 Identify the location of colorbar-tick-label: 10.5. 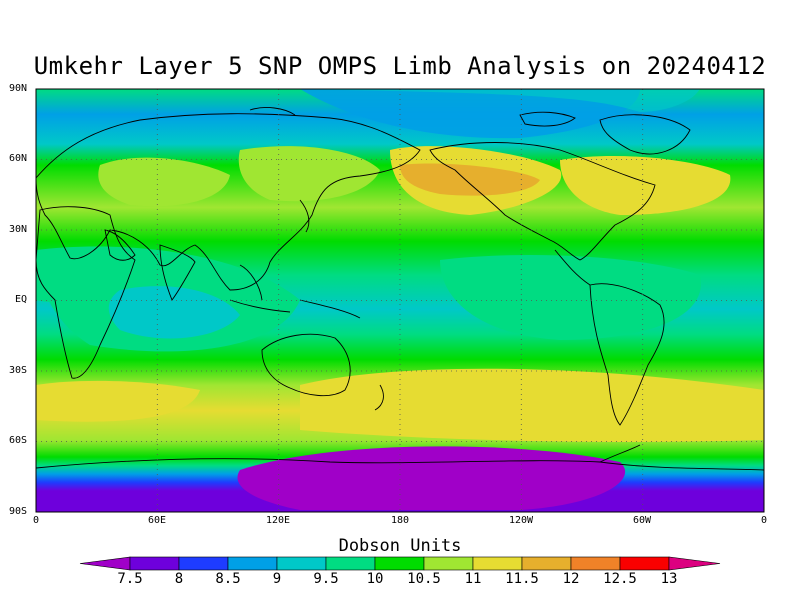
(424, 579).